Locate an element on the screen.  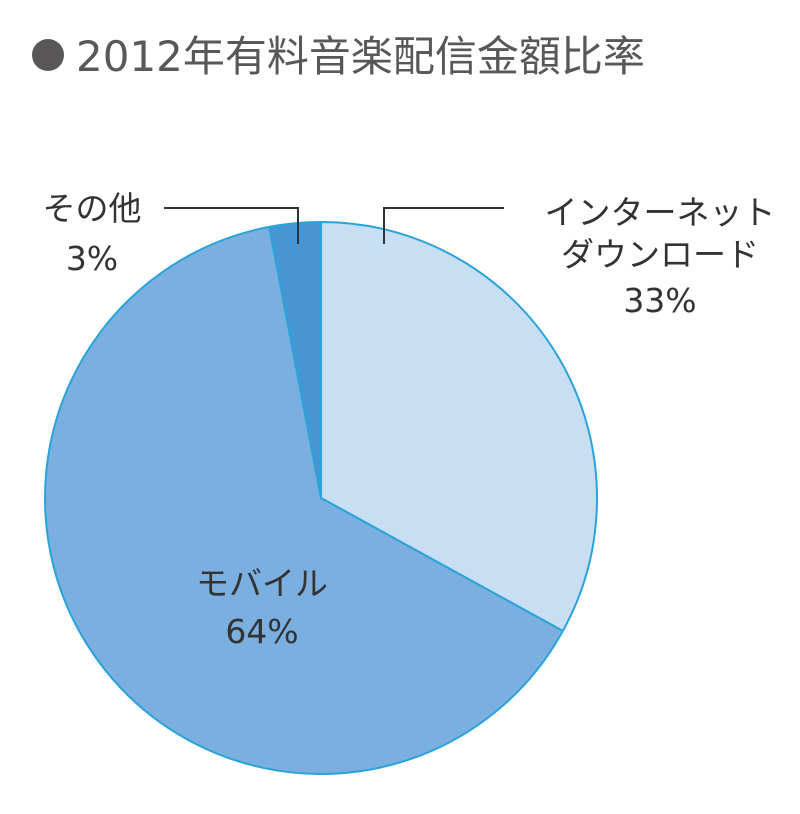
chart-title: 2012年有料音楽配信金額比率 is located at coordinates (360, 56).